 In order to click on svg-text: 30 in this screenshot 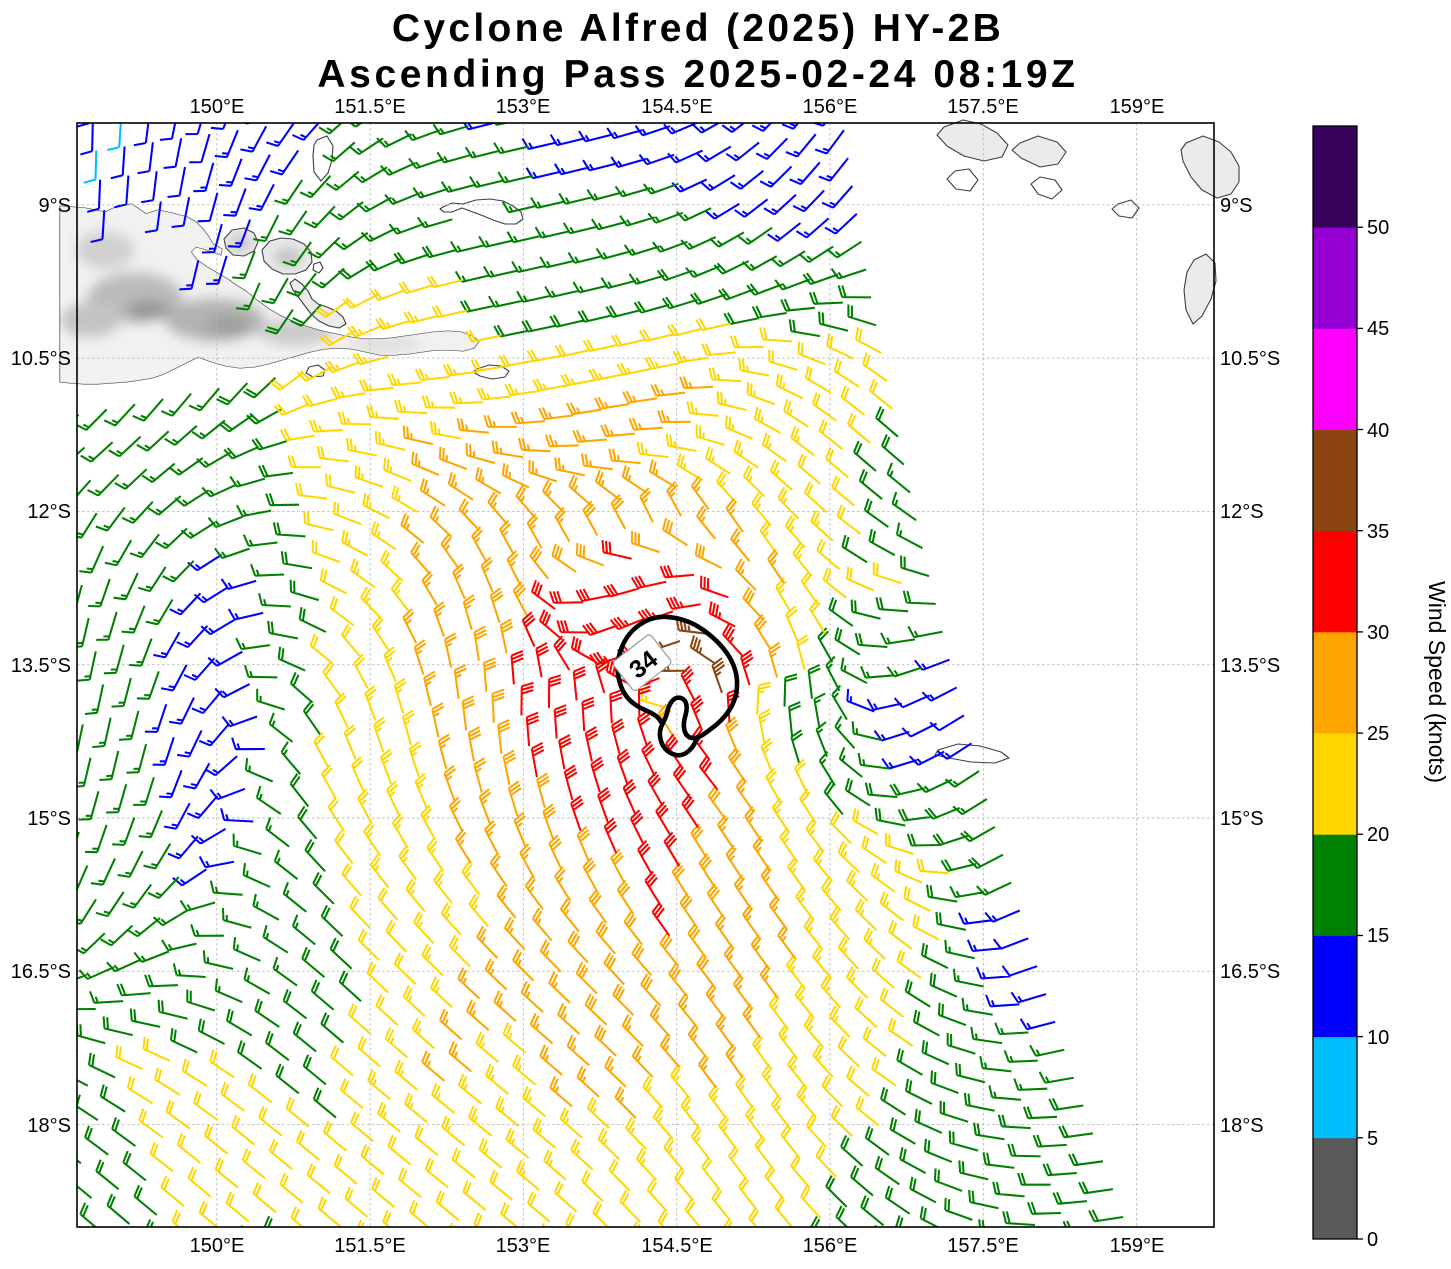, I will do `click(1378, 633)`.